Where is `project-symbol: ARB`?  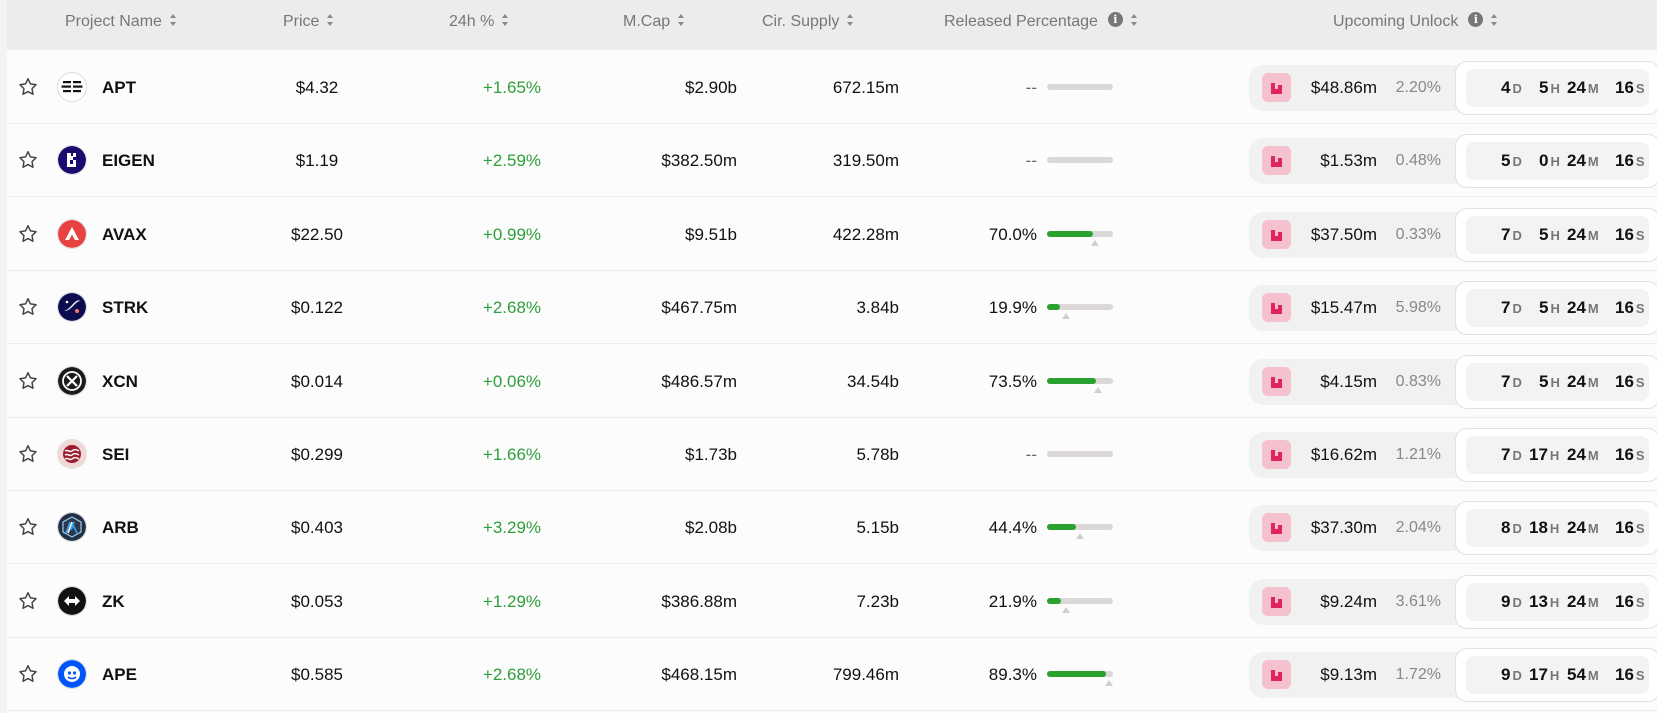 project-symbol: ARB is located at coordinates (120, 528).